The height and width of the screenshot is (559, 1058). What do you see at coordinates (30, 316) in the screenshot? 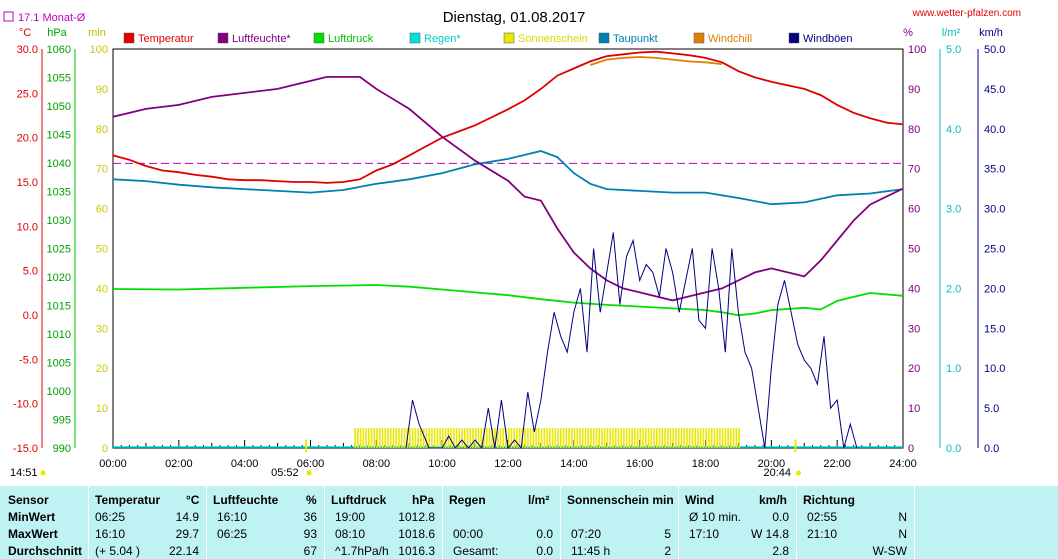
I see `temperature-axis-tick: 0.0` at bounding box center [30, 316].